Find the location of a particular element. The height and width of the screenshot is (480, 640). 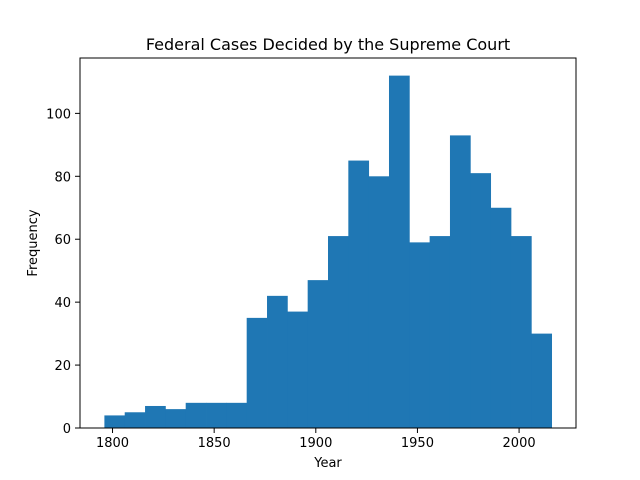

y-tick-label: 80 is located at coordinates (62, 177).